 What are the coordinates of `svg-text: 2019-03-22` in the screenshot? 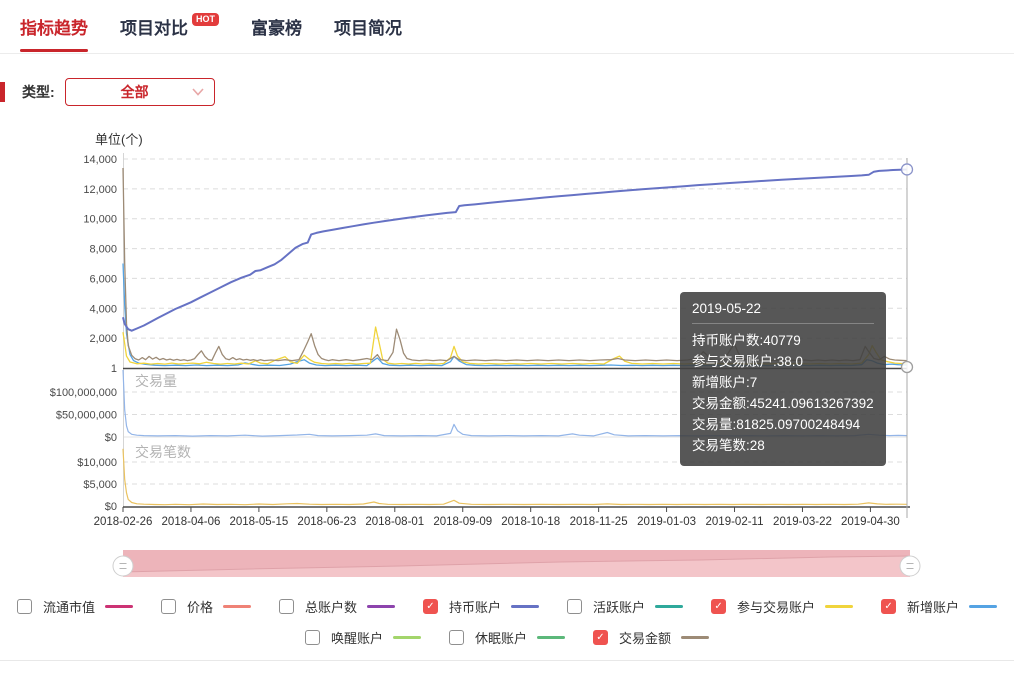 It's located at (802, 522).